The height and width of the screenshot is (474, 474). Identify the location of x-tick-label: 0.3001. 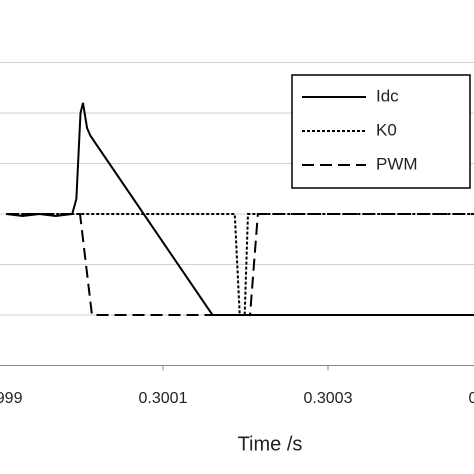
(163, 398).